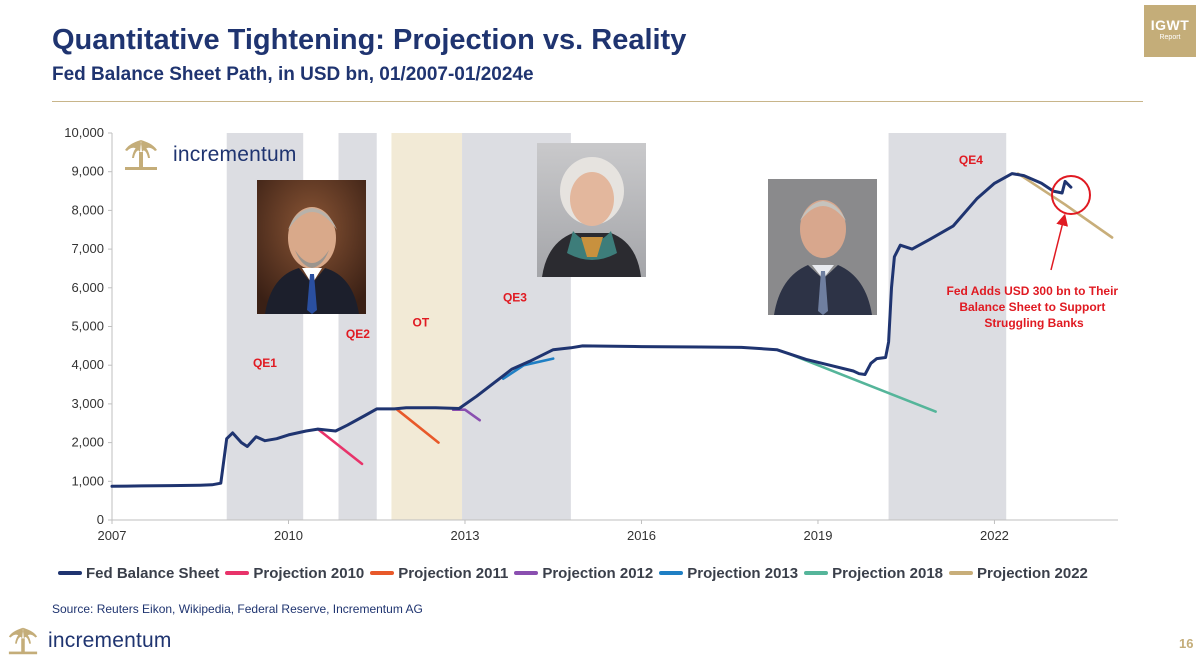 This screenshot has width=1201, height=662. I want to click on legend-item-projection-2018: Projection 2018, so click(873, 573).